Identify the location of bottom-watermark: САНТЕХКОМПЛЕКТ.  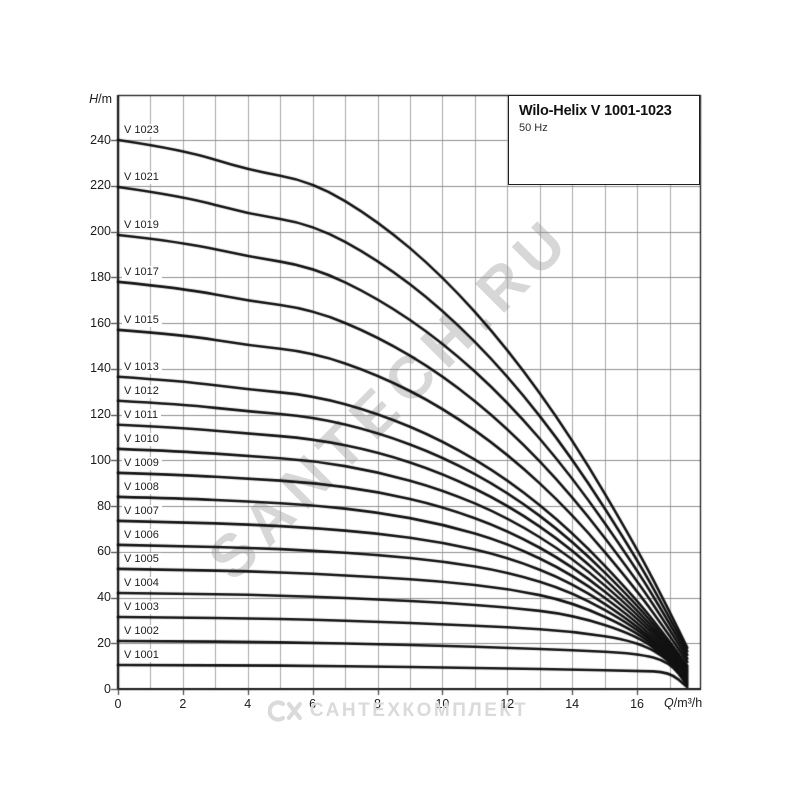
(398, 711).